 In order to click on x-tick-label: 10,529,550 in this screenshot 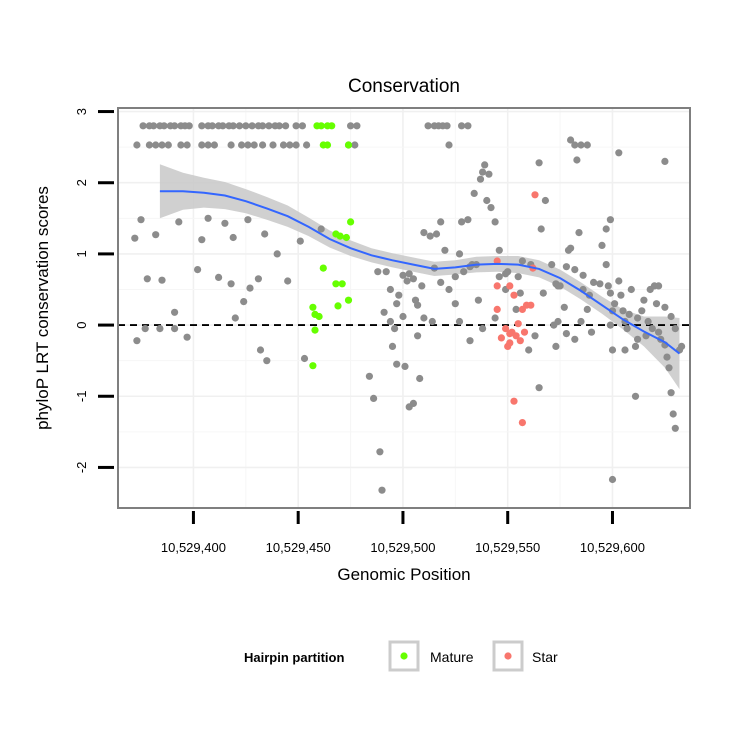, I will do `click(507, 547)`.